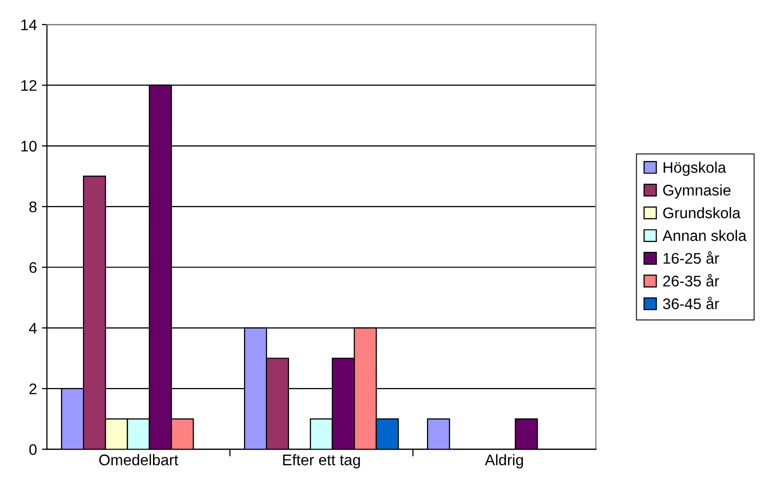 The width and height of the screenshot is (782, 491). What do you see at coordinates (691, 280) in the screenshot?
I see `legend-label: 26-35 år` at bounding box center [691, 280].